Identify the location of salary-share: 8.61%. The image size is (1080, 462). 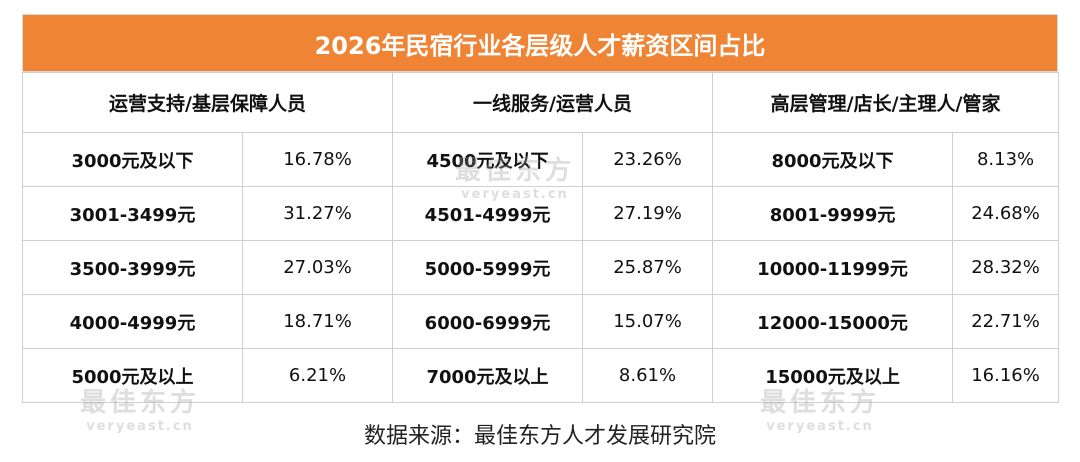
(648, 375).